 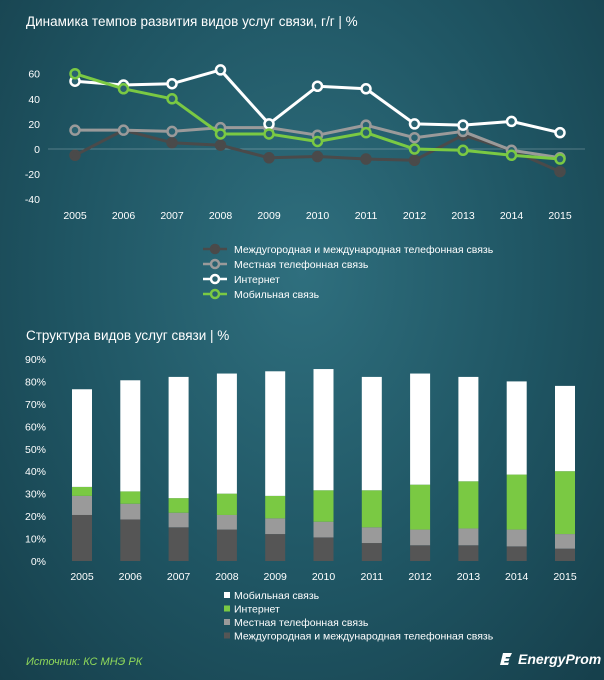 I want to click on x-tick-label: 2009, so click(x=269, y=216).